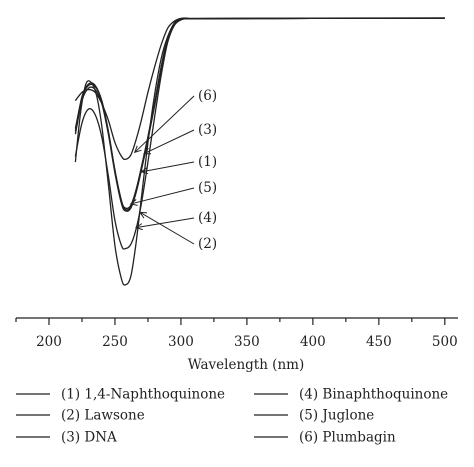 This screenshot has height=467, width=474. What do you see at coordinates (207, 218) in the screenshot?
I see `annotation-label: (4)` at bounding box center [207, 218].